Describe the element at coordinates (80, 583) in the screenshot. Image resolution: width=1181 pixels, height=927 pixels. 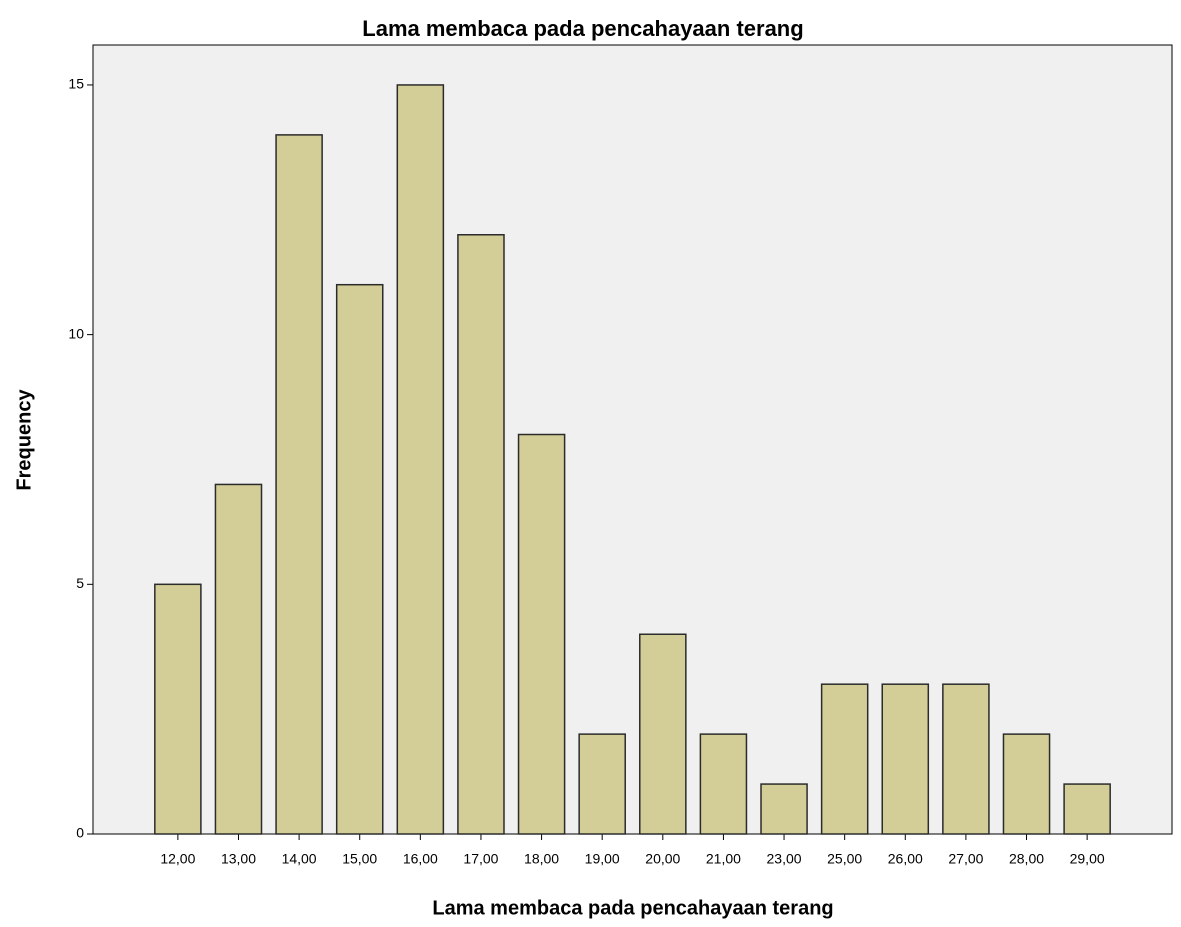
I see `y-tick-label: 5` at that location.